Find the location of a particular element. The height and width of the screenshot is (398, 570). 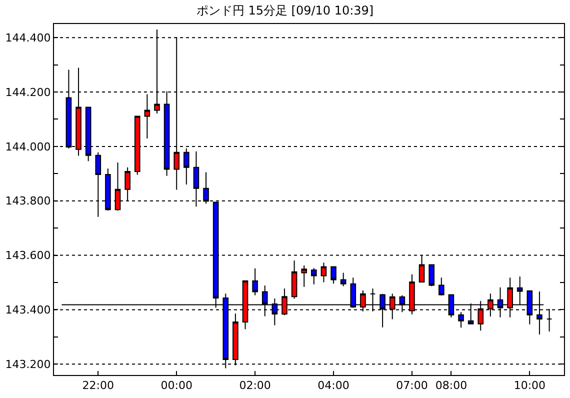

y-tick-label: 144.400 is located at coordinates (28, 37).